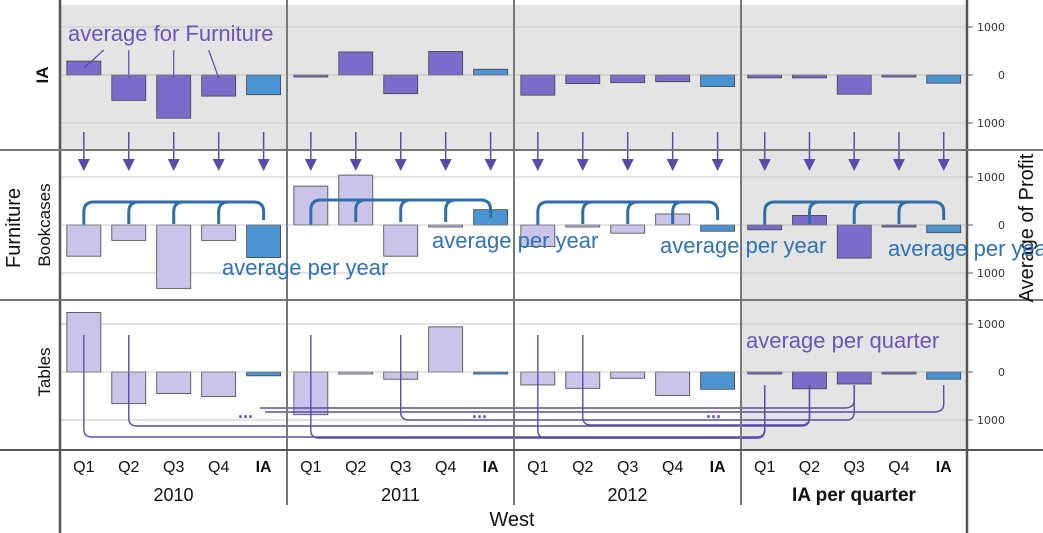  What do you see at coordinates (583, 79) in the screenshot?
I see `bar-ia-2012-q2` at bounding box center [583, 79].